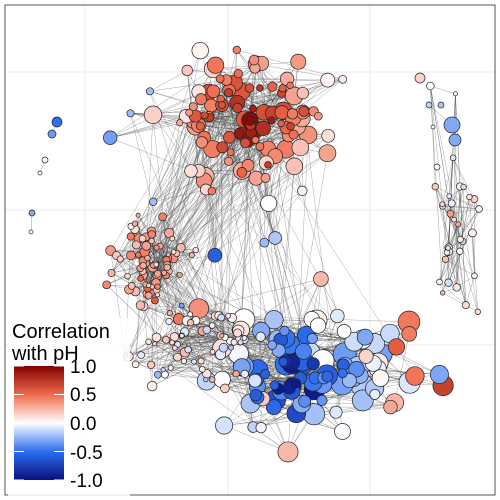  I want to click on legend-tick-label: 0.5, so click(83, 395).